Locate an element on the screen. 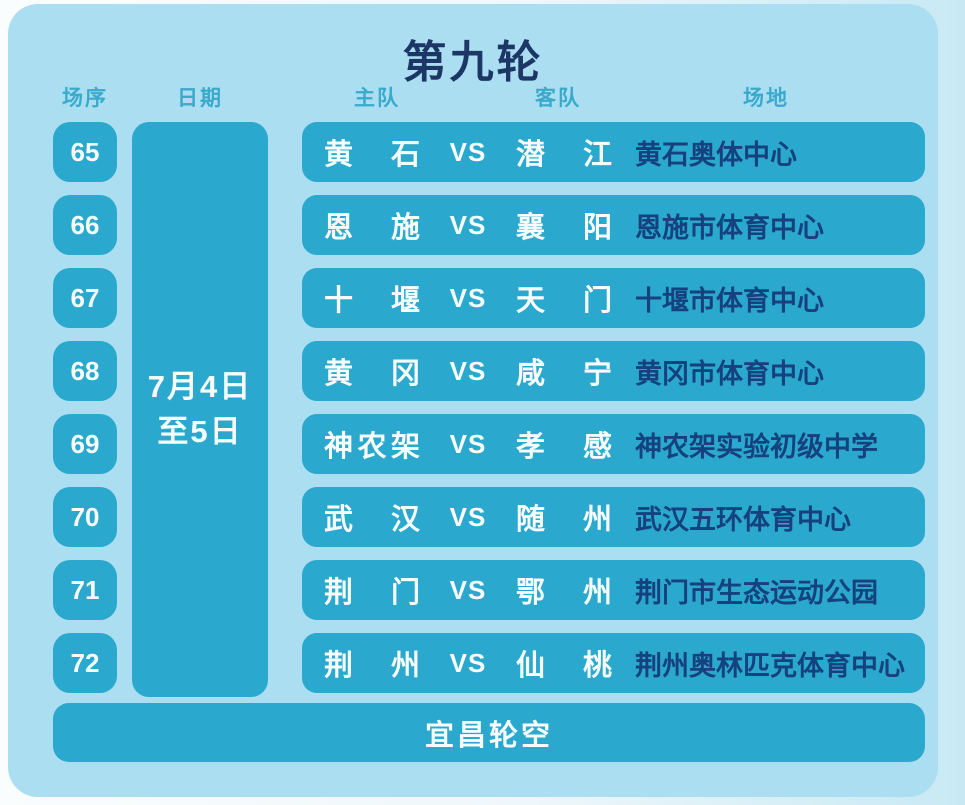 Image resolution: width=965 pixels, height=805 pixels. match-number: 67 is located at coordinates (85, 298).